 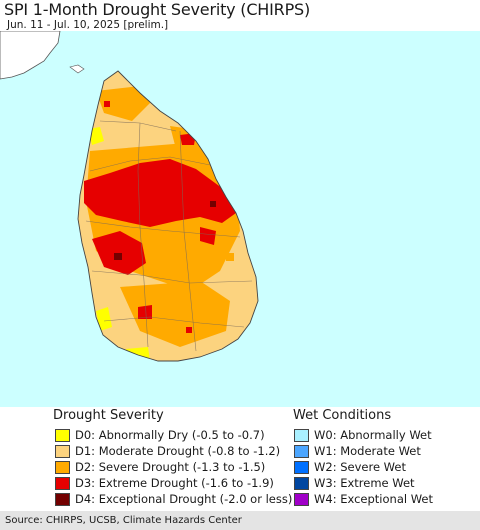 What do you see at coordinates (208, 236) in the screenshot?
I see `d3-spot-east` at bounding box center [208, 236].